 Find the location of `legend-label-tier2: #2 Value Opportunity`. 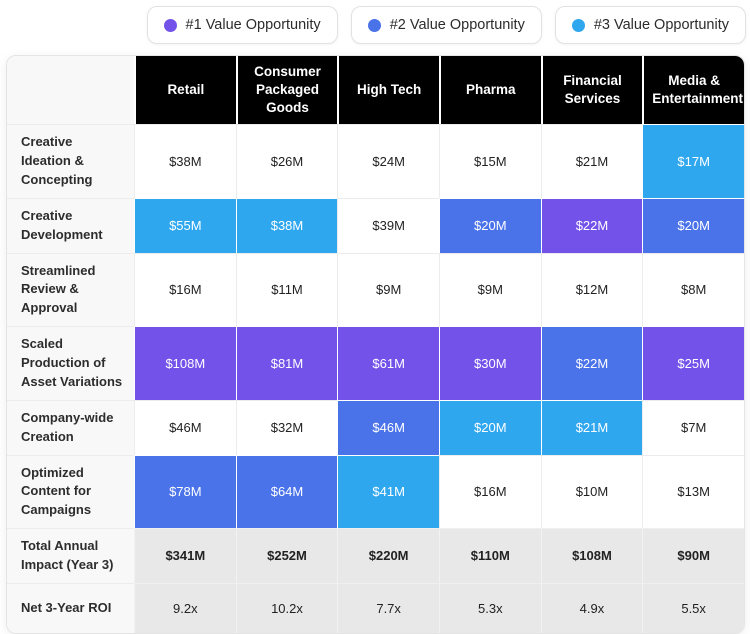

legend-label-tier2: #2 Value Opportunity is located at coordinates (457, 25).